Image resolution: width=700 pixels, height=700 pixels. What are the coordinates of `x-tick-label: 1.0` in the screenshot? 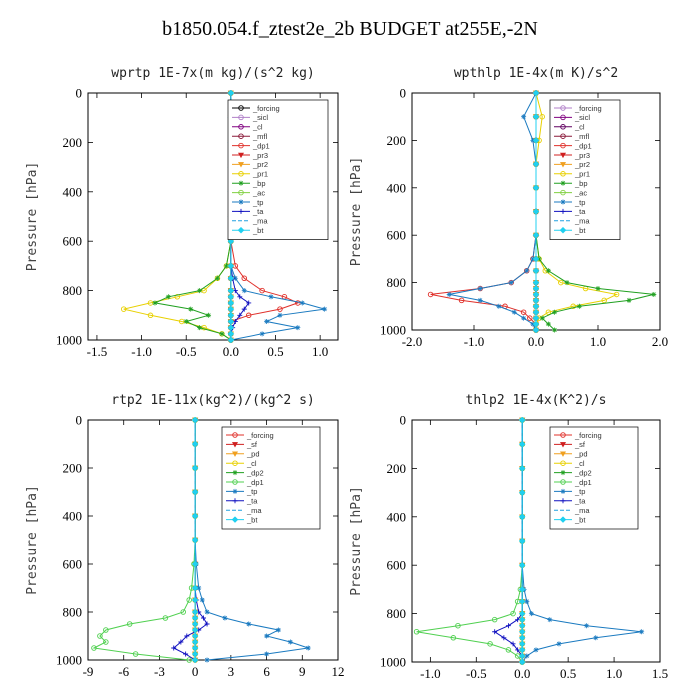 It's located at (320, 351).